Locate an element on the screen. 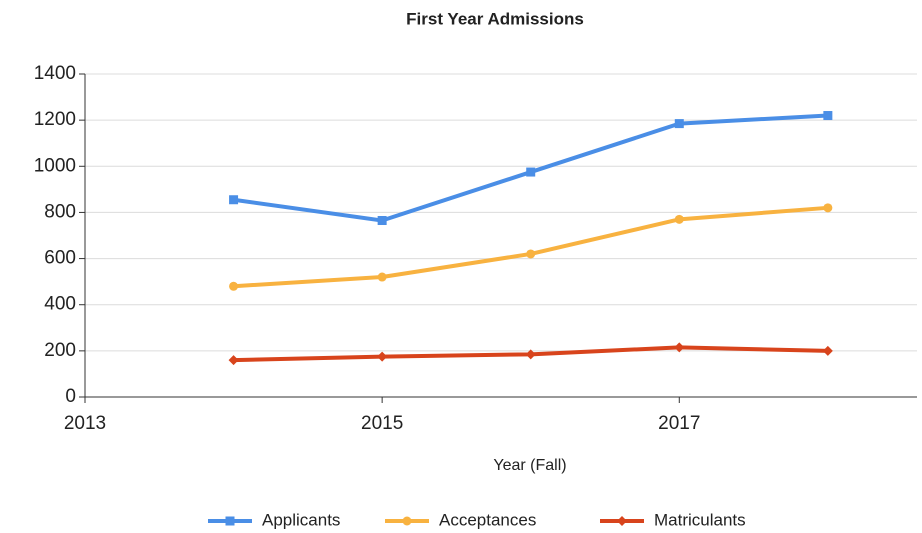 The height and width of the screenshot is (533, 922). y-tick-label: 1400 is located at coordinates (55, 73).